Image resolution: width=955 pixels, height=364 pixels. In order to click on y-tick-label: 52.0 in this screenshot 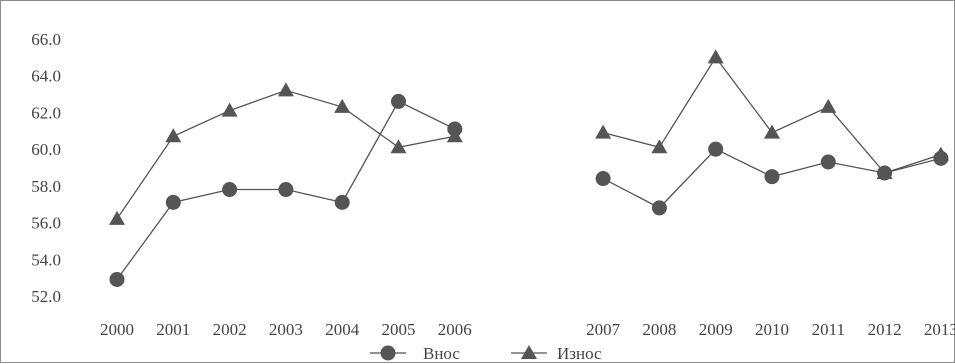, I will do `click(46, 296)`.